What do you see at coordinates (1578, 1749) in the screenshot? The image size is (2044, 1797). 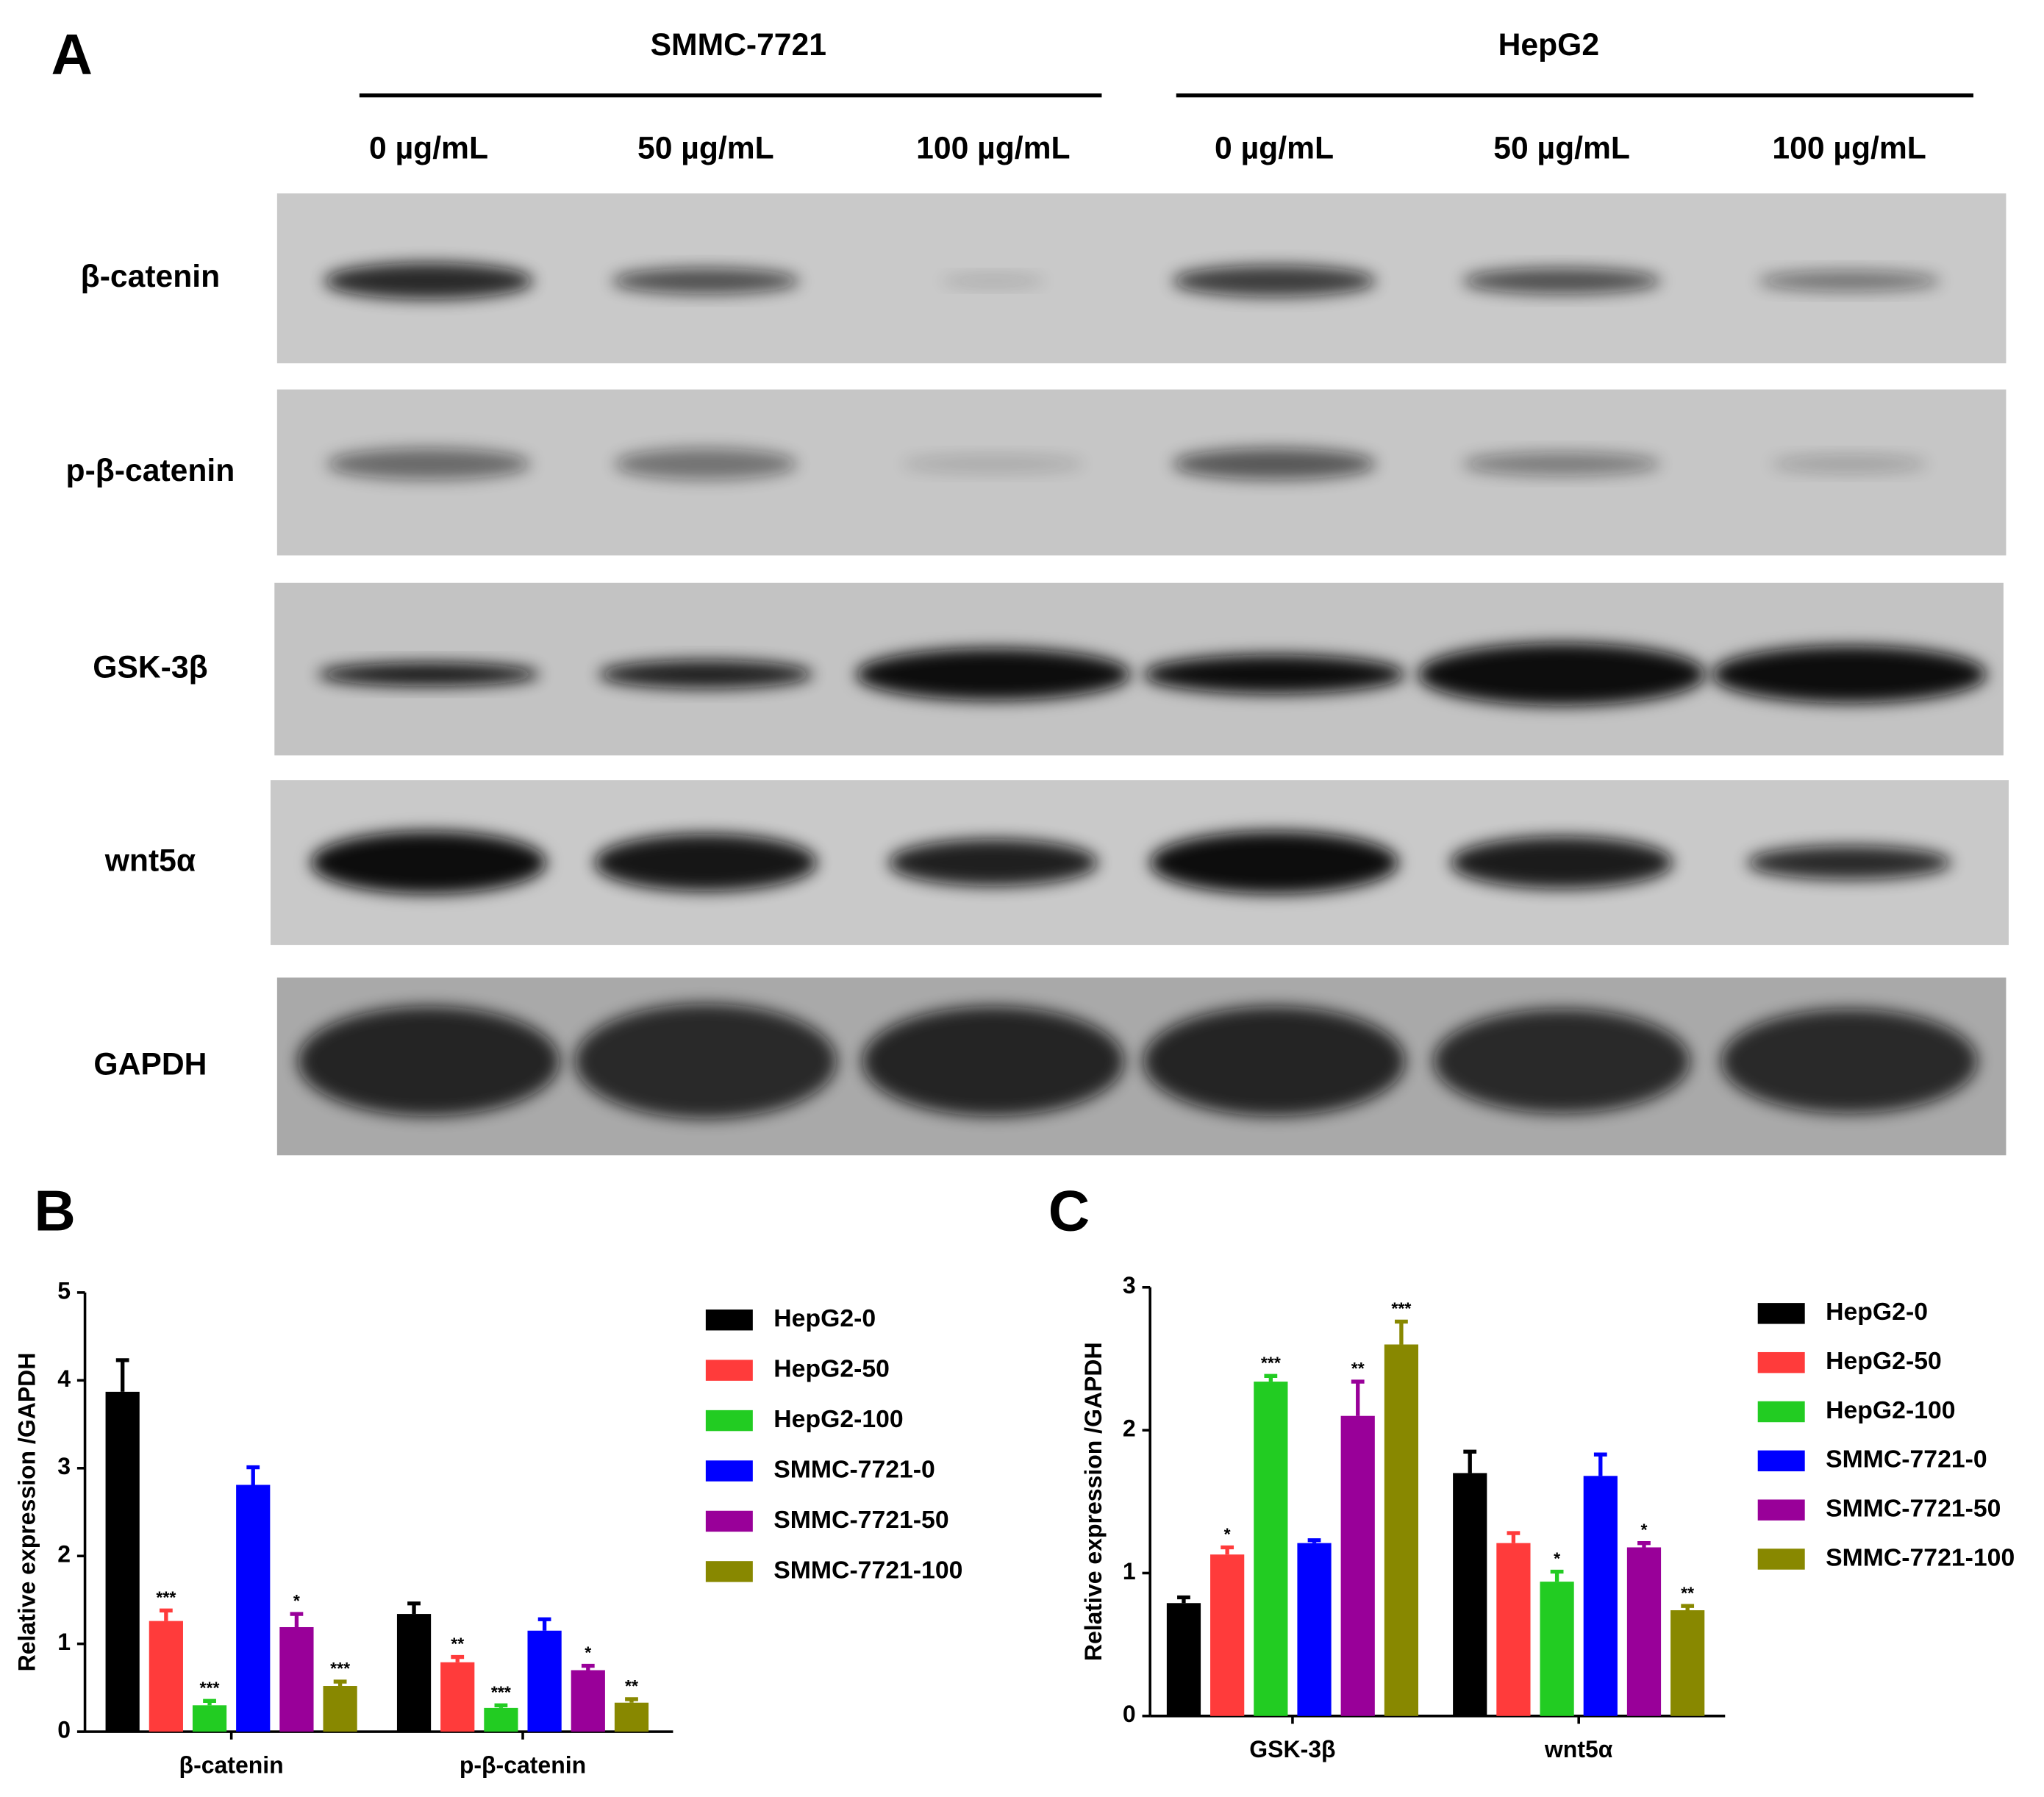 I see `x-tick-label: wnt5α` at bounding box center [1578, 1749].